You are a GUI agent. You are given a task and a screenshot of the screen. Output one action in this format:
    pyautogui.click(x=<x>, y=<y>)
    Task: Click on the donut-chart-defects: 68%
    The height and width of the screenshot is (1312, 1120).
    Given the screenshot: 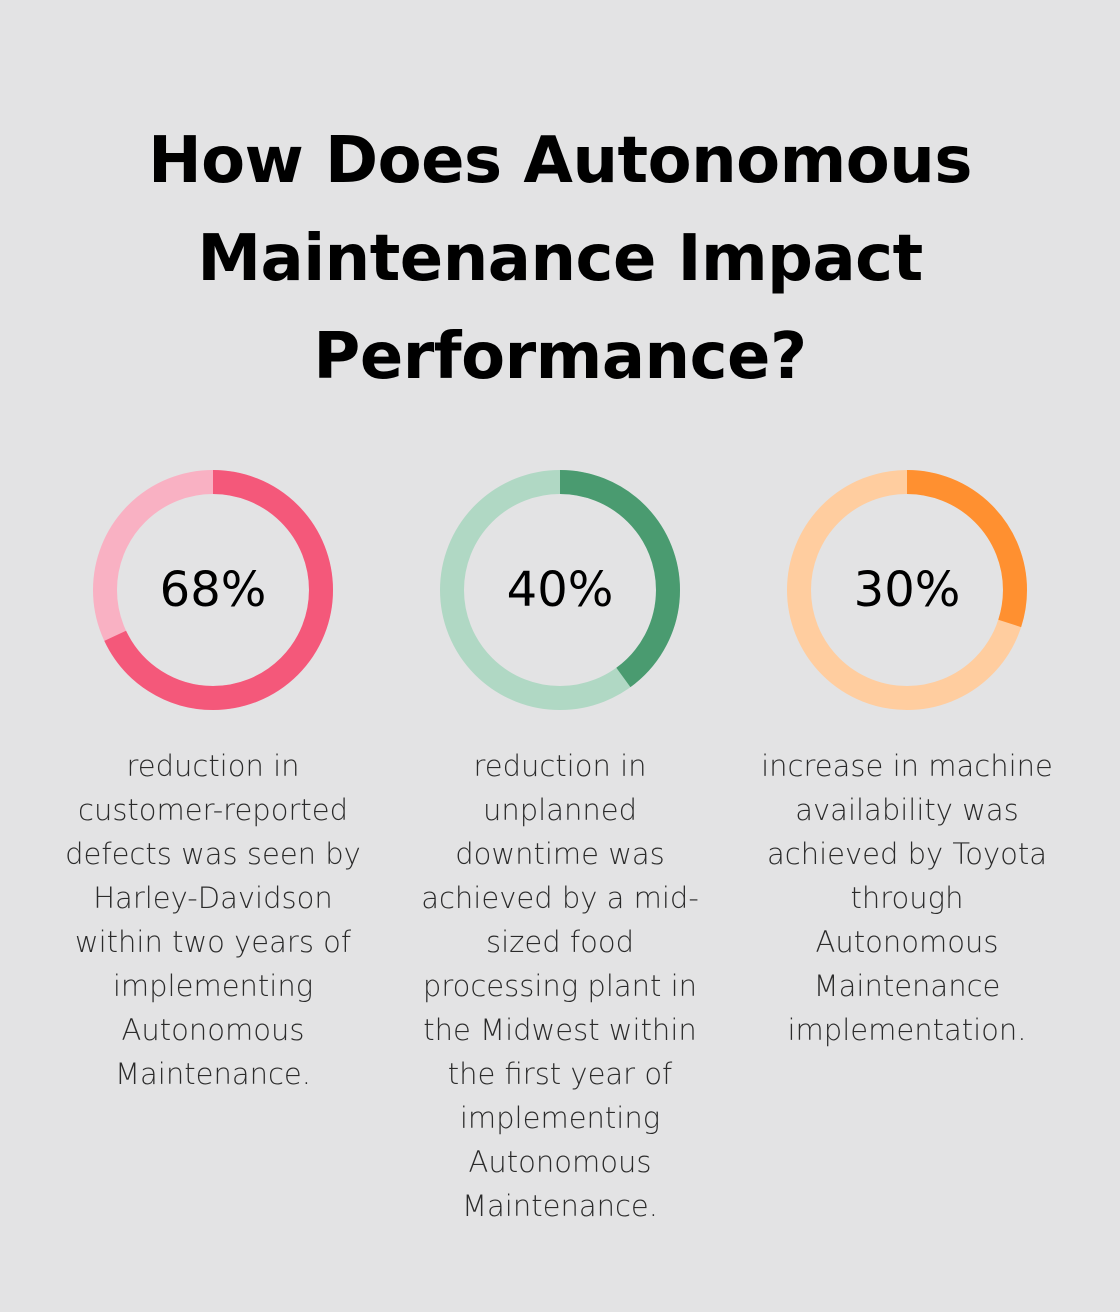 What is the action you would take?
    pyautogui.click(x=213, y=590)
    